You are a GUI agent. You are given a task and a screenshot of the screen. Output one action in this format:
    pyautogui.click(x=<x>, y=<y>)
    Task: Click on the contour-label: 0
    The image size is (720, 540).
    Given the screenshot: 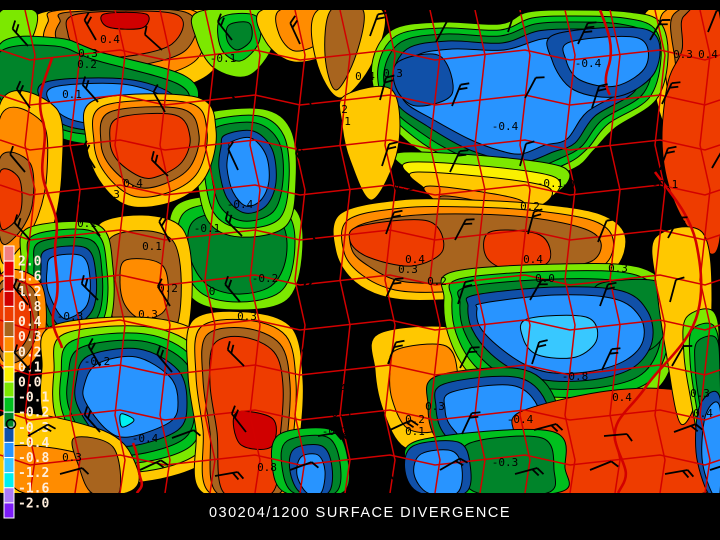 What is the action you would take?
    pyautogui.click(x=370, y=428)
    